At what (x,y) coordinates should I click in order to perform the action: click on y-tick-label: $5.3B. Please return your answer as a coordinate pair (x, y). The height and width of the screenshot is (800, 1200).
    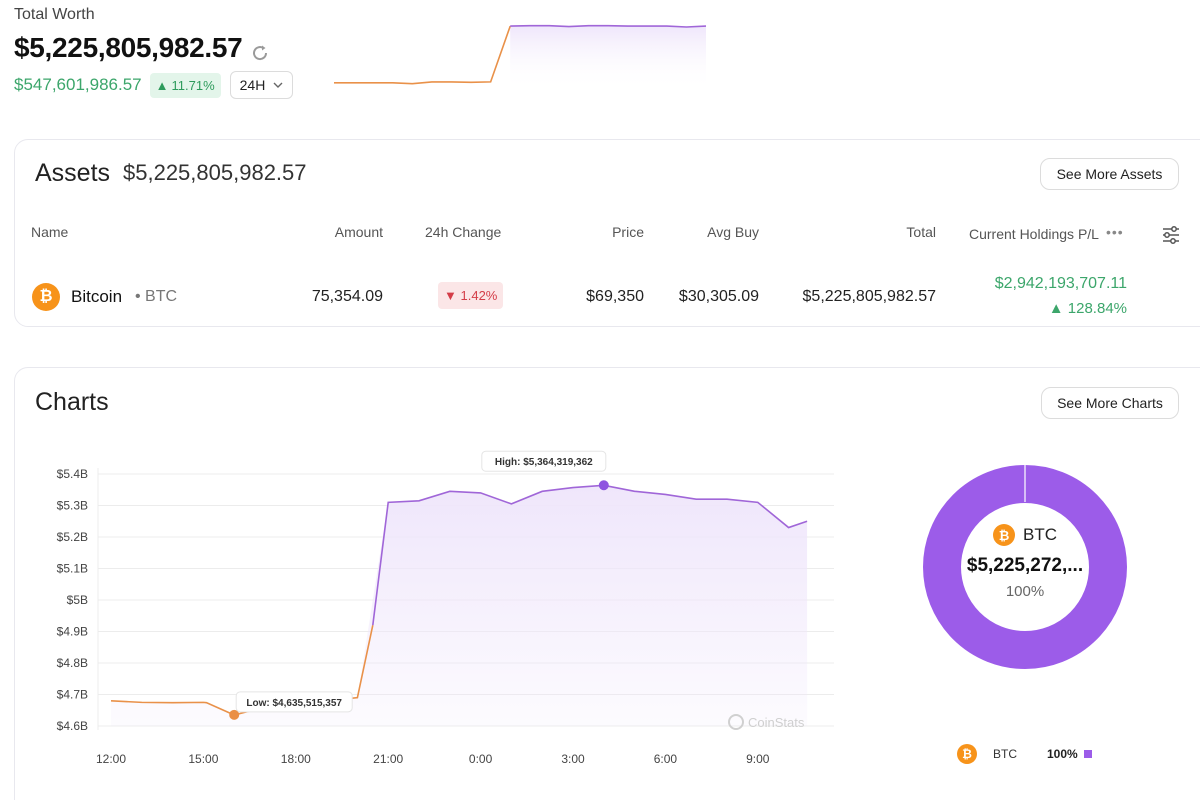
    Looking at the image, I should click on (72, 506).